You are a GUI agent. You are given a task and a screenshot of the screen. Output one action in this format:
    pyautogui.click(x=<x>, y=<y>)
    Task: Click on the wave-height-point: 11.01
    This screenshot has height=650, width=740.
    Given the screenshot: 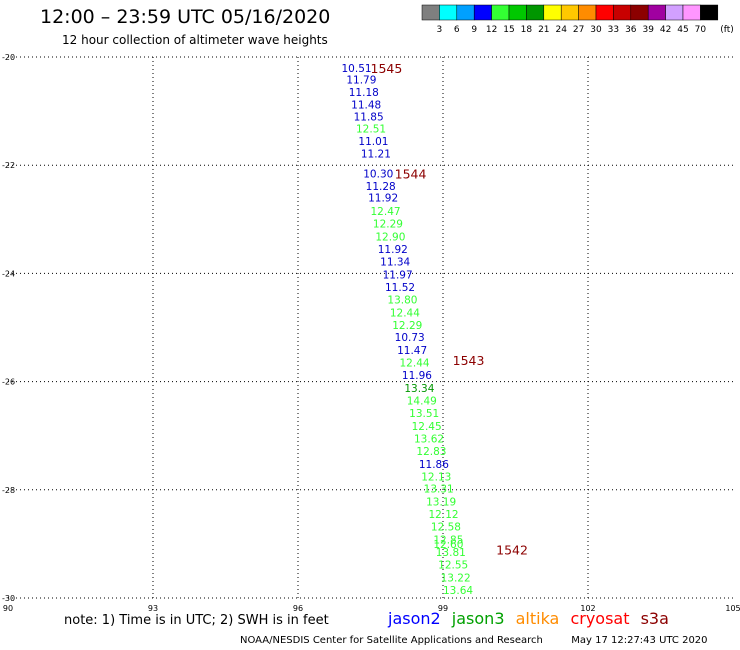 What is the action you would take?
    pyautogui.click(x=373, y=142)
    